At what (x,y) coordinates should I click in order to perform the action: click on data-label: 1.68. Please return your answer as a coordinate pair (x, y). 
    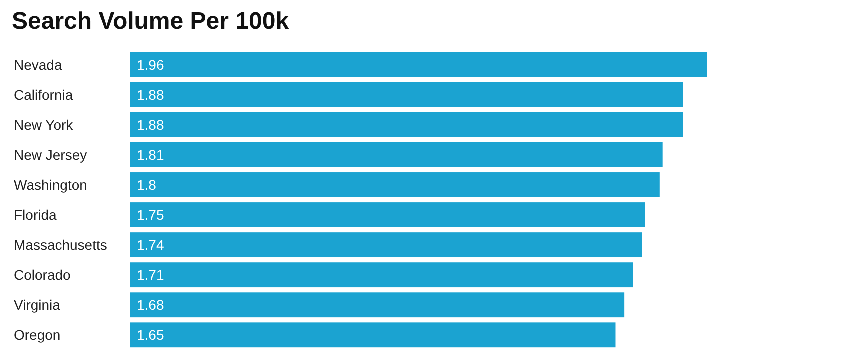
    Looking at the image, I should click on (150, 305).